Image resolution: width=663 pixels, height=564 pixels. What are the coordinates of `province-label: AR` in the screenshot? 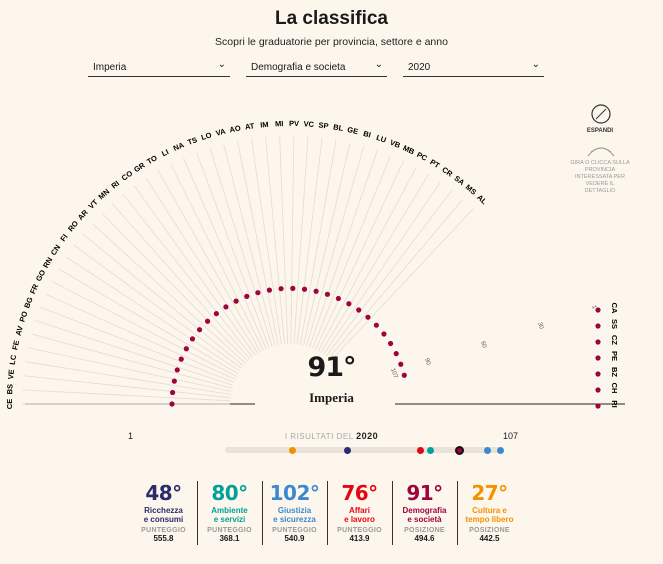 It's located at (83, 214).